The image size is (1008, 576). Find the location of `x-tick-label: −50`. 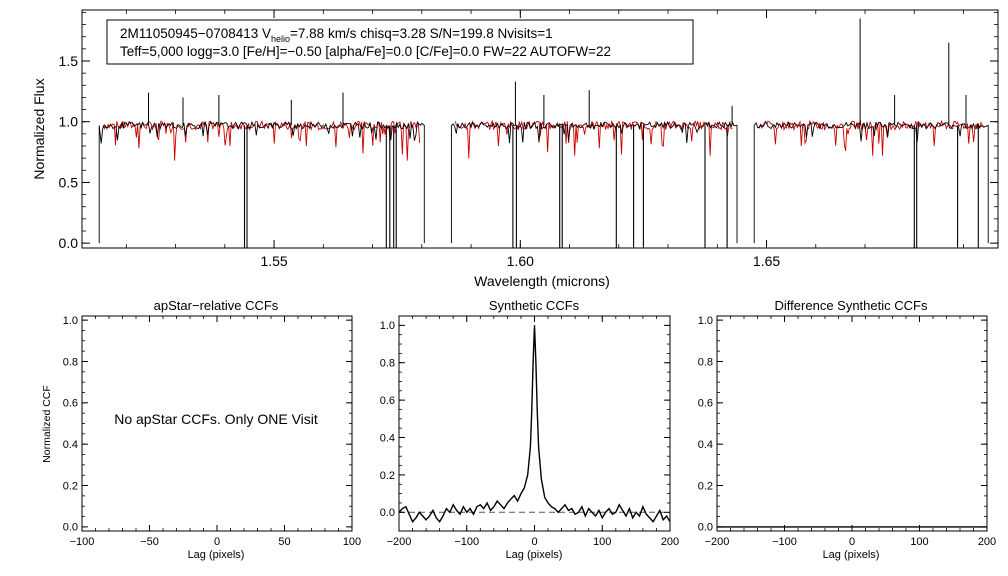

x-tick-label: −50 is located at coordinates (149, 542).